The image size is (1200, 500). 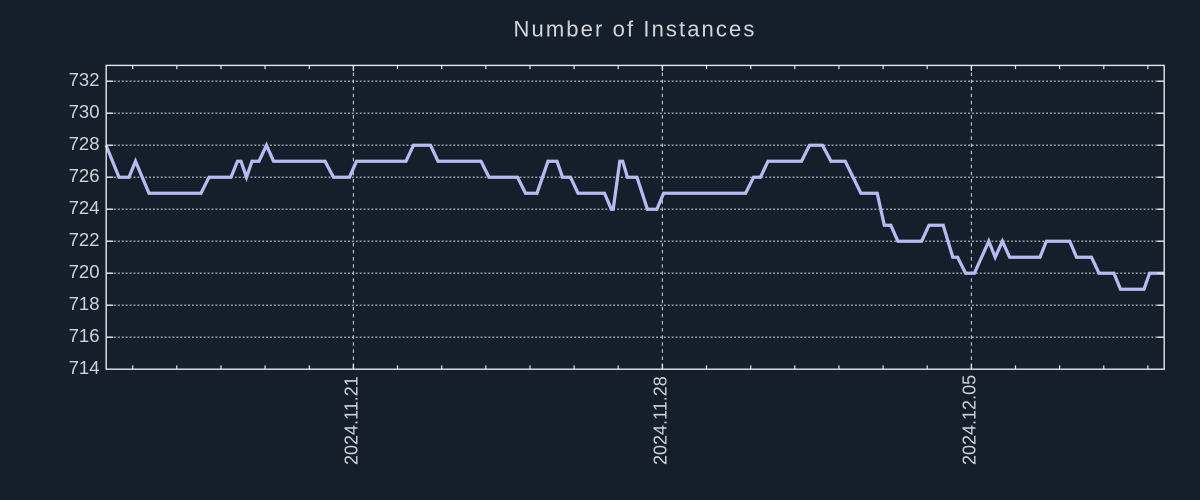 What do you see at coordinates (969, 420) in the screenshot?
I see `svg-text: 2024.12.05` at bounding box center [969, 420].